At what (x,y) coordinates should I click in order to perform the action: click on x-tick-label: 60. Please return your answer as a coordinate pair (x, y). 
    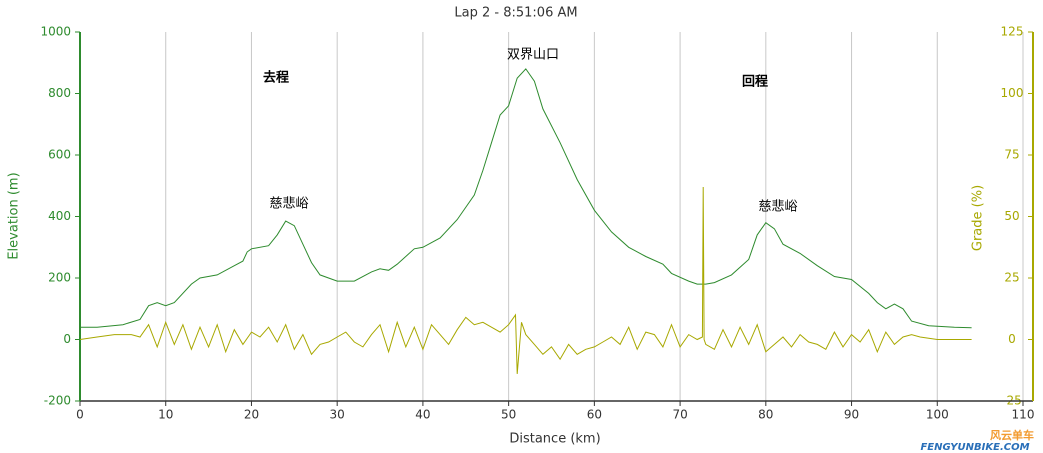
    Looking at the image, I should click on (594, 415).